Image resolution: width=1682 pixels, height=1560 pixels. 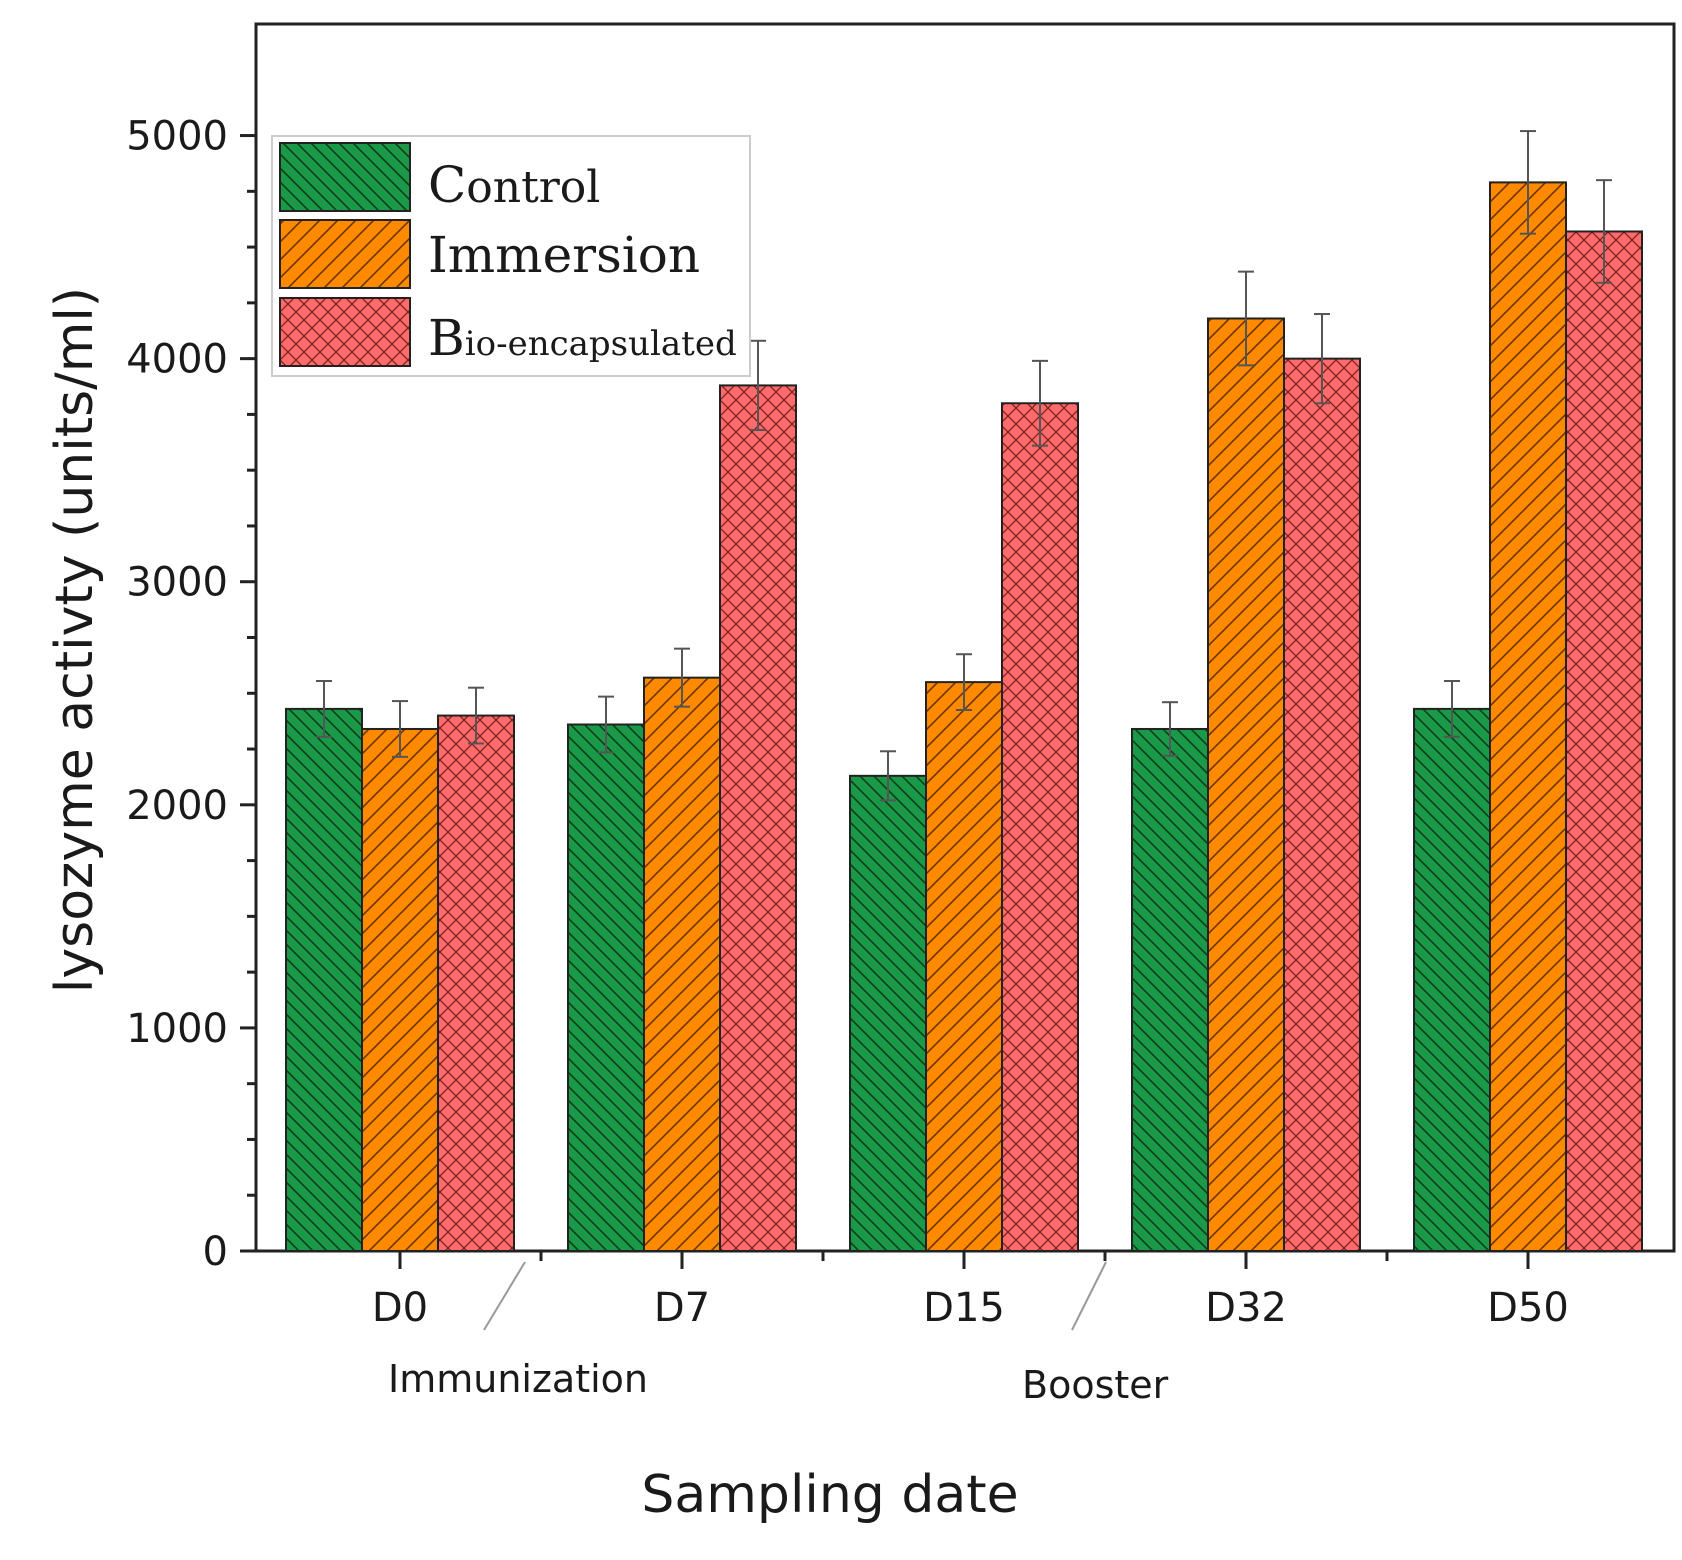 What do you see at coordinates (682, 1308) in the screenshot?
I see `x-tick-label-d7: D7` at bounding box center [682, 1308].